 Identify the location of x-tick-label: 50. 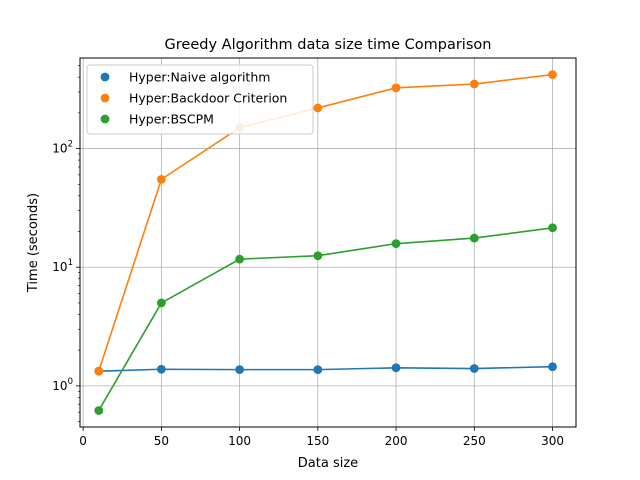
(161, 441).